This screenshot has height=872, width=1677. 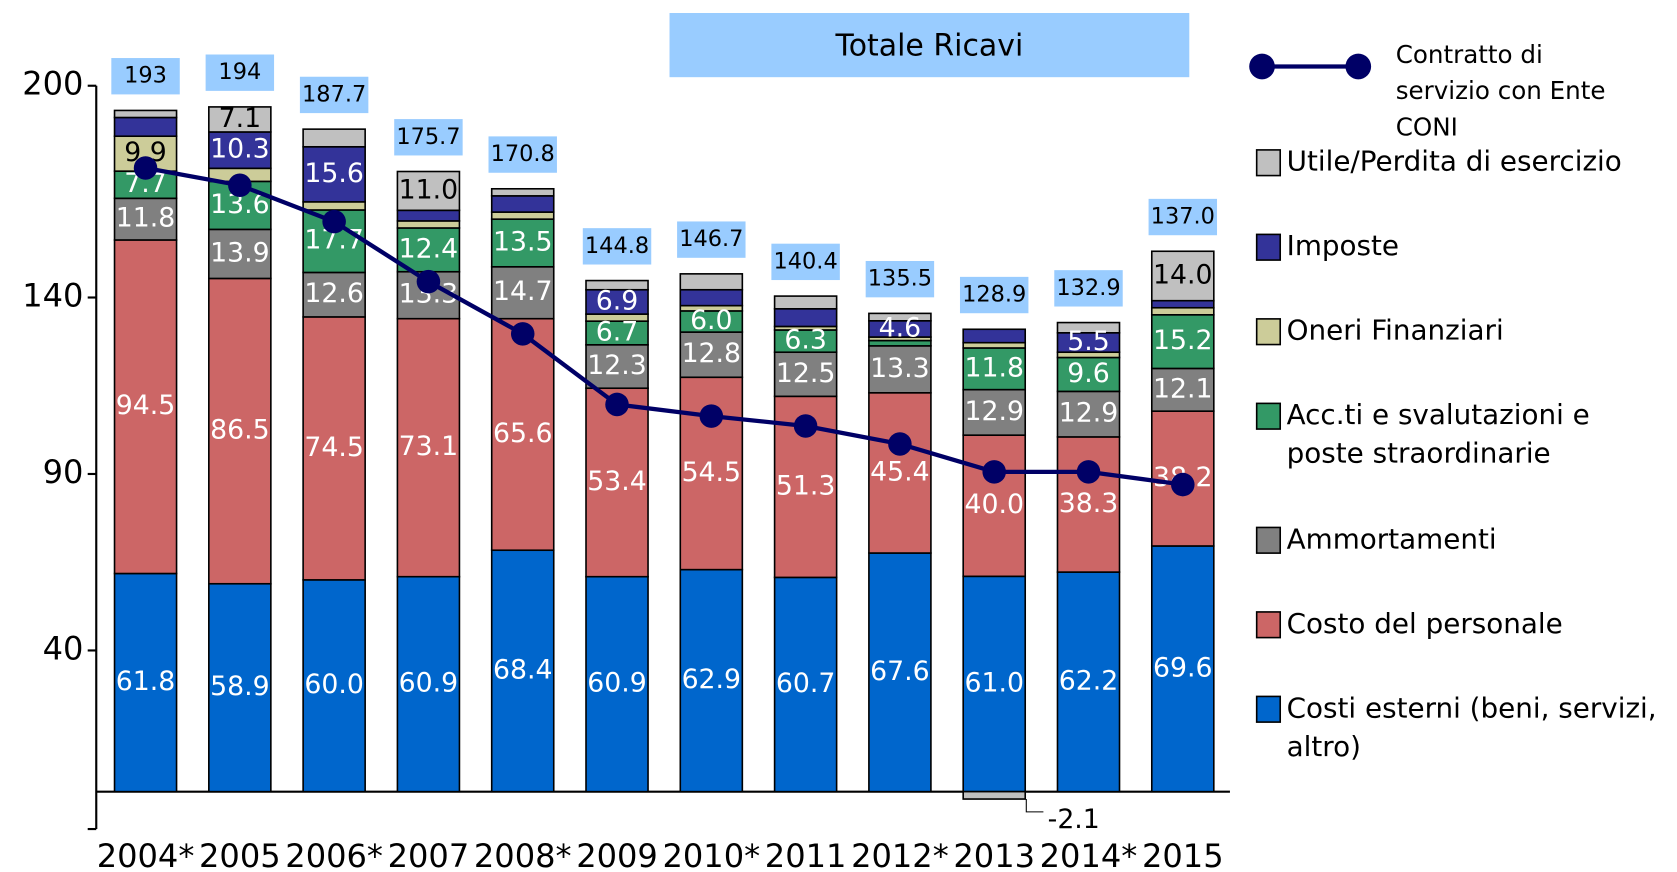 What do you see at coordinates (900, 279) in the screenshot?
I see `total-label: 135.5` at bounding box center [900, 279].